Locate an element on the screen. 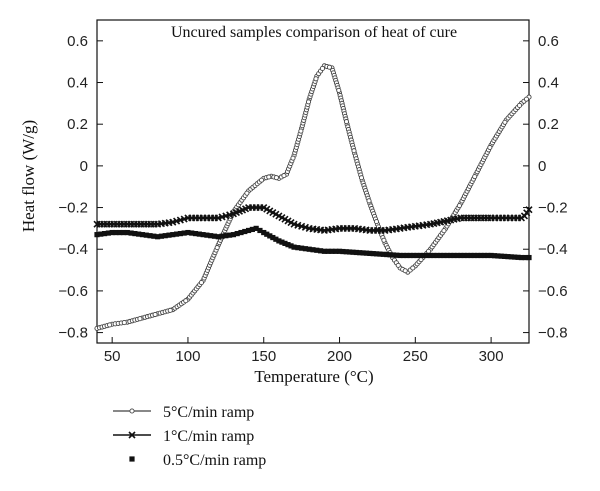  y-tick-label-left: −0.4 is located at coordinates (73, 249).